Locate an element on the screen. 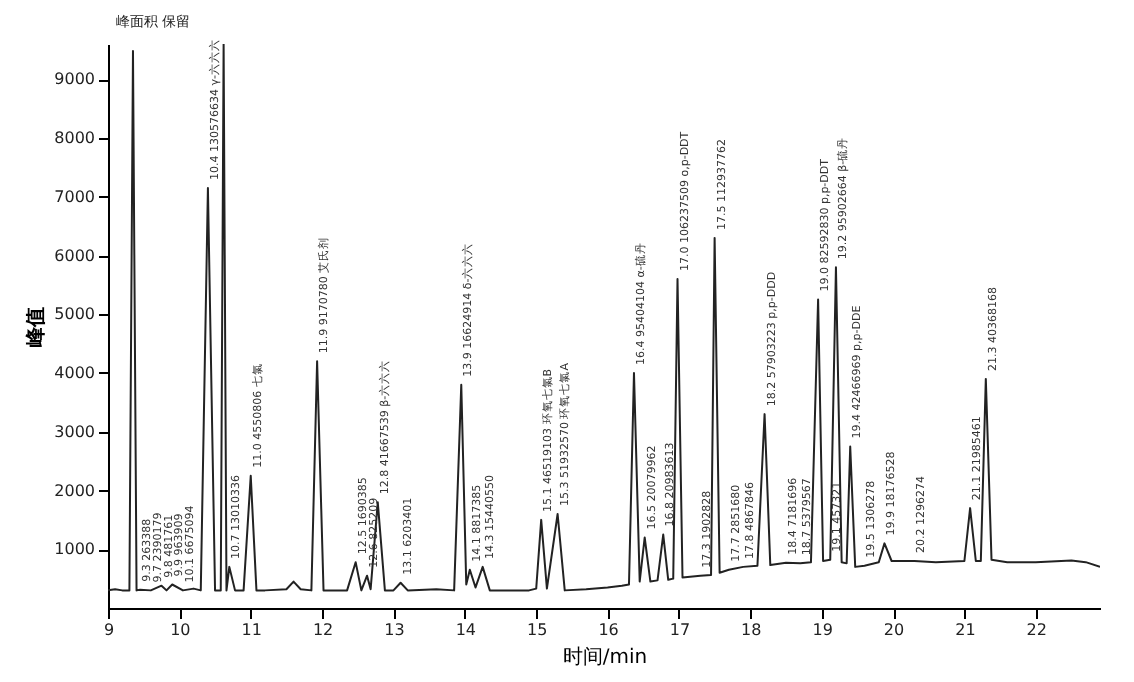  y-tick-label: 7000 is located at coordinates (74, 196).